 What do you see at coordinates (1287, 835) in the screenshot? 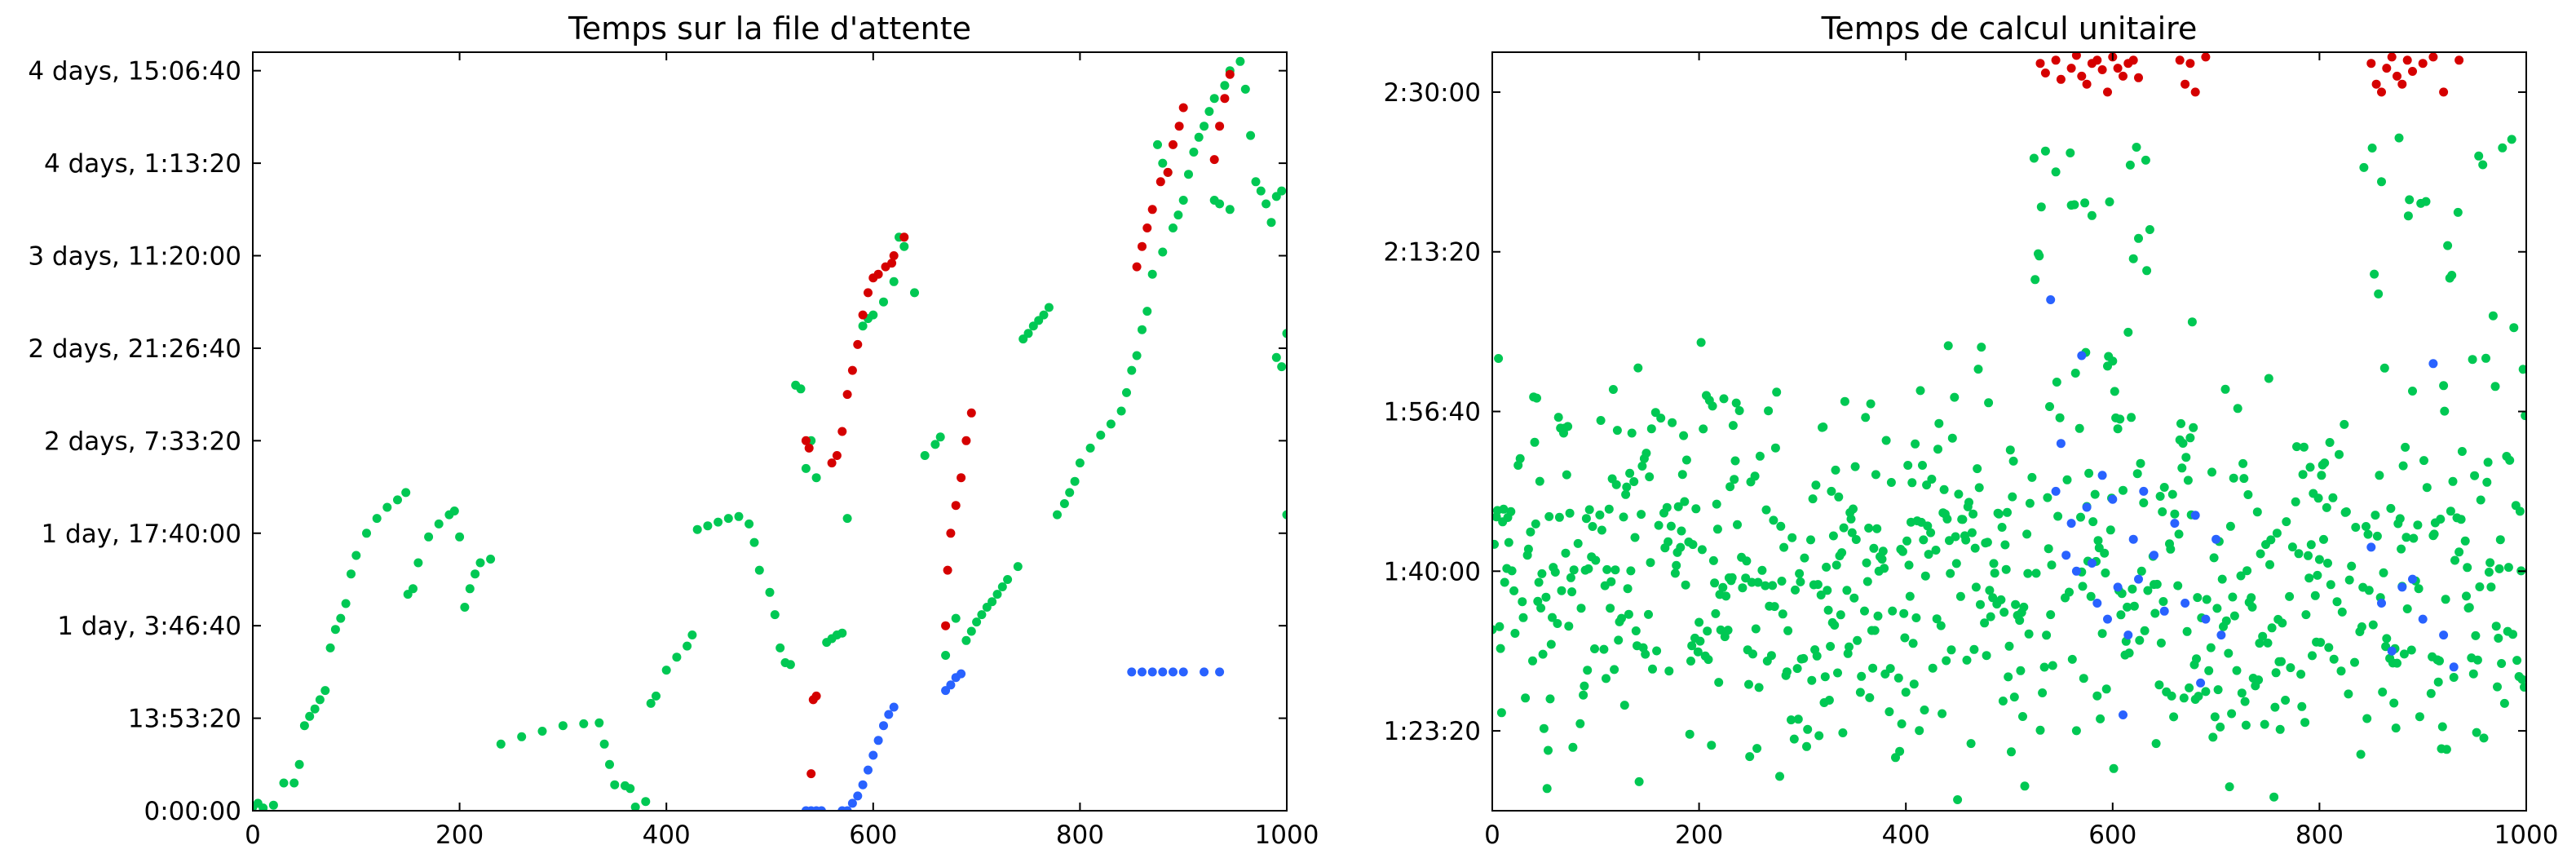
I see `x-tick-label: 1000` at bounding box center [1287, 835].